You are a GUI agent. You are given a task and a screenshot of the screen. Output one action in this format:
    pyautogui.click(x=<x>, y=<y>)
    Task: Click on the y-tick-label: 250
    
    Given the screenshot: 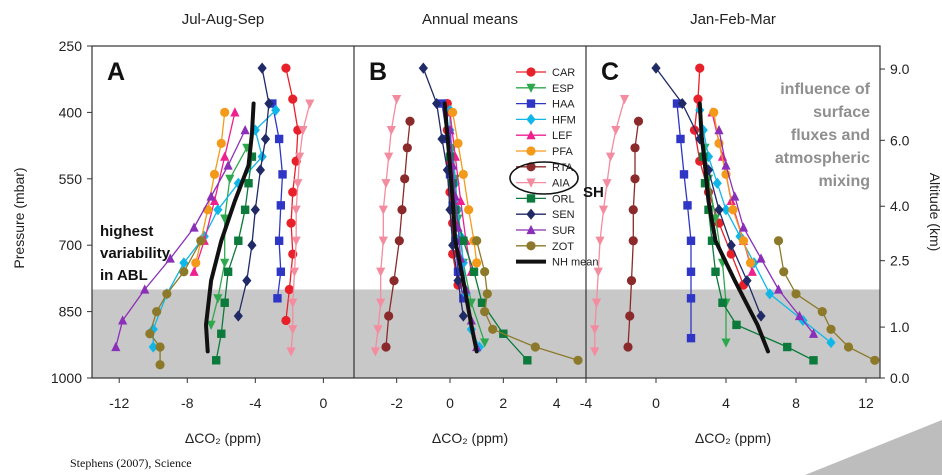 What is the action you would take?
    pyautogui.click(x=71, y=46)
    